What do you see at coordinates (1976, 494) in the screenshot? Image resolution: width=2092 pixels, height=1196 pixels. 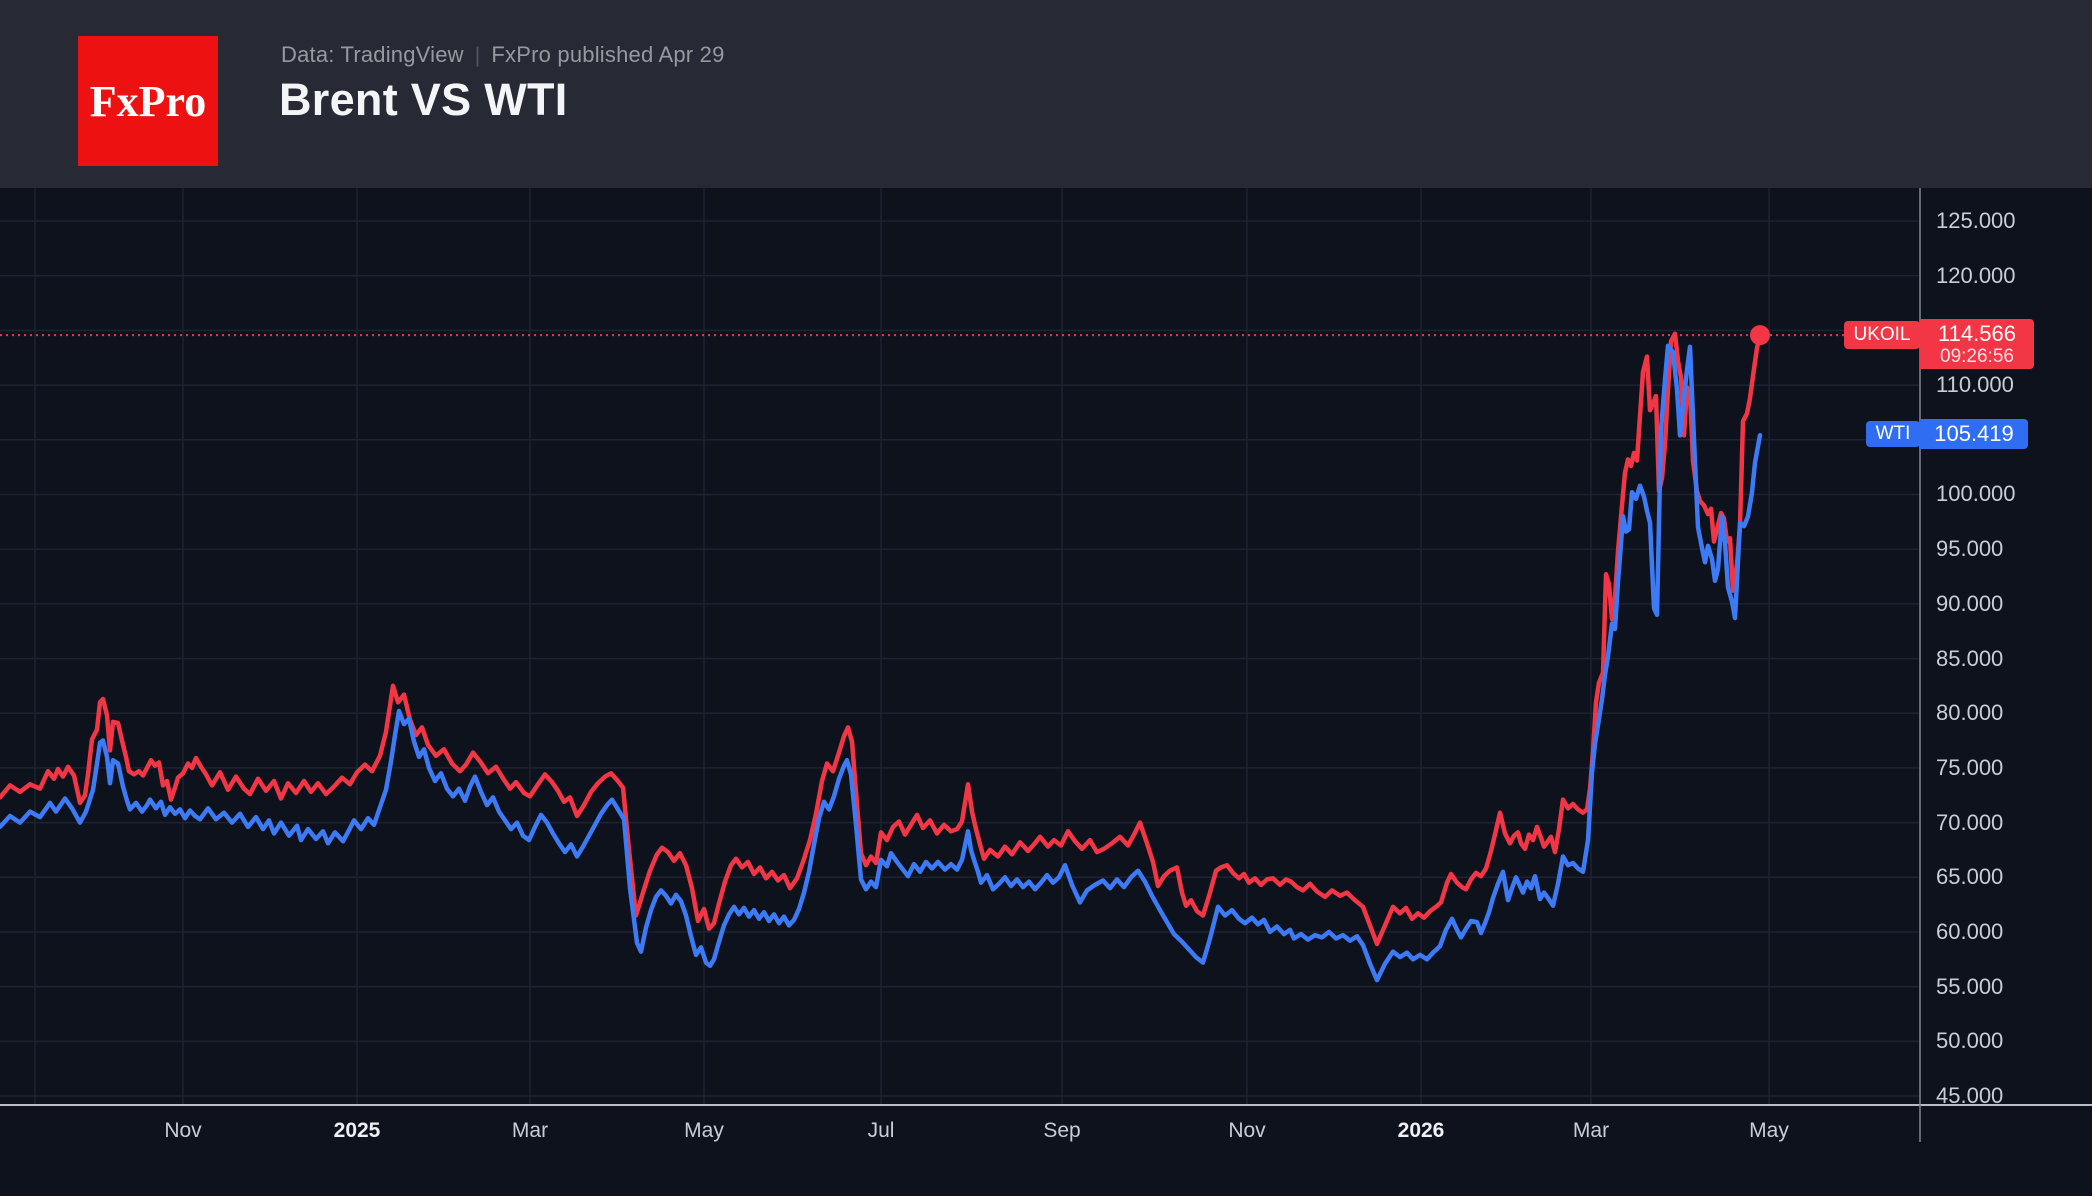 I see `y-axis-label: 100.000` at bounding box center [1976, 494].